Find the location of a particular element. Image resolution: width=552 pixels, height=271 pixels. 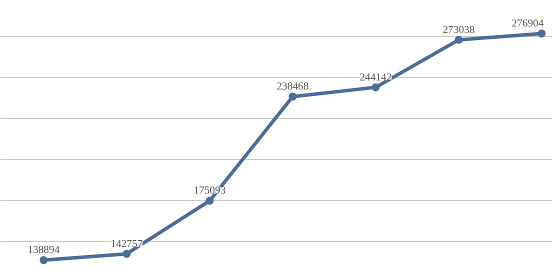

data-label: 175093 is located at coordinates (210, 191).